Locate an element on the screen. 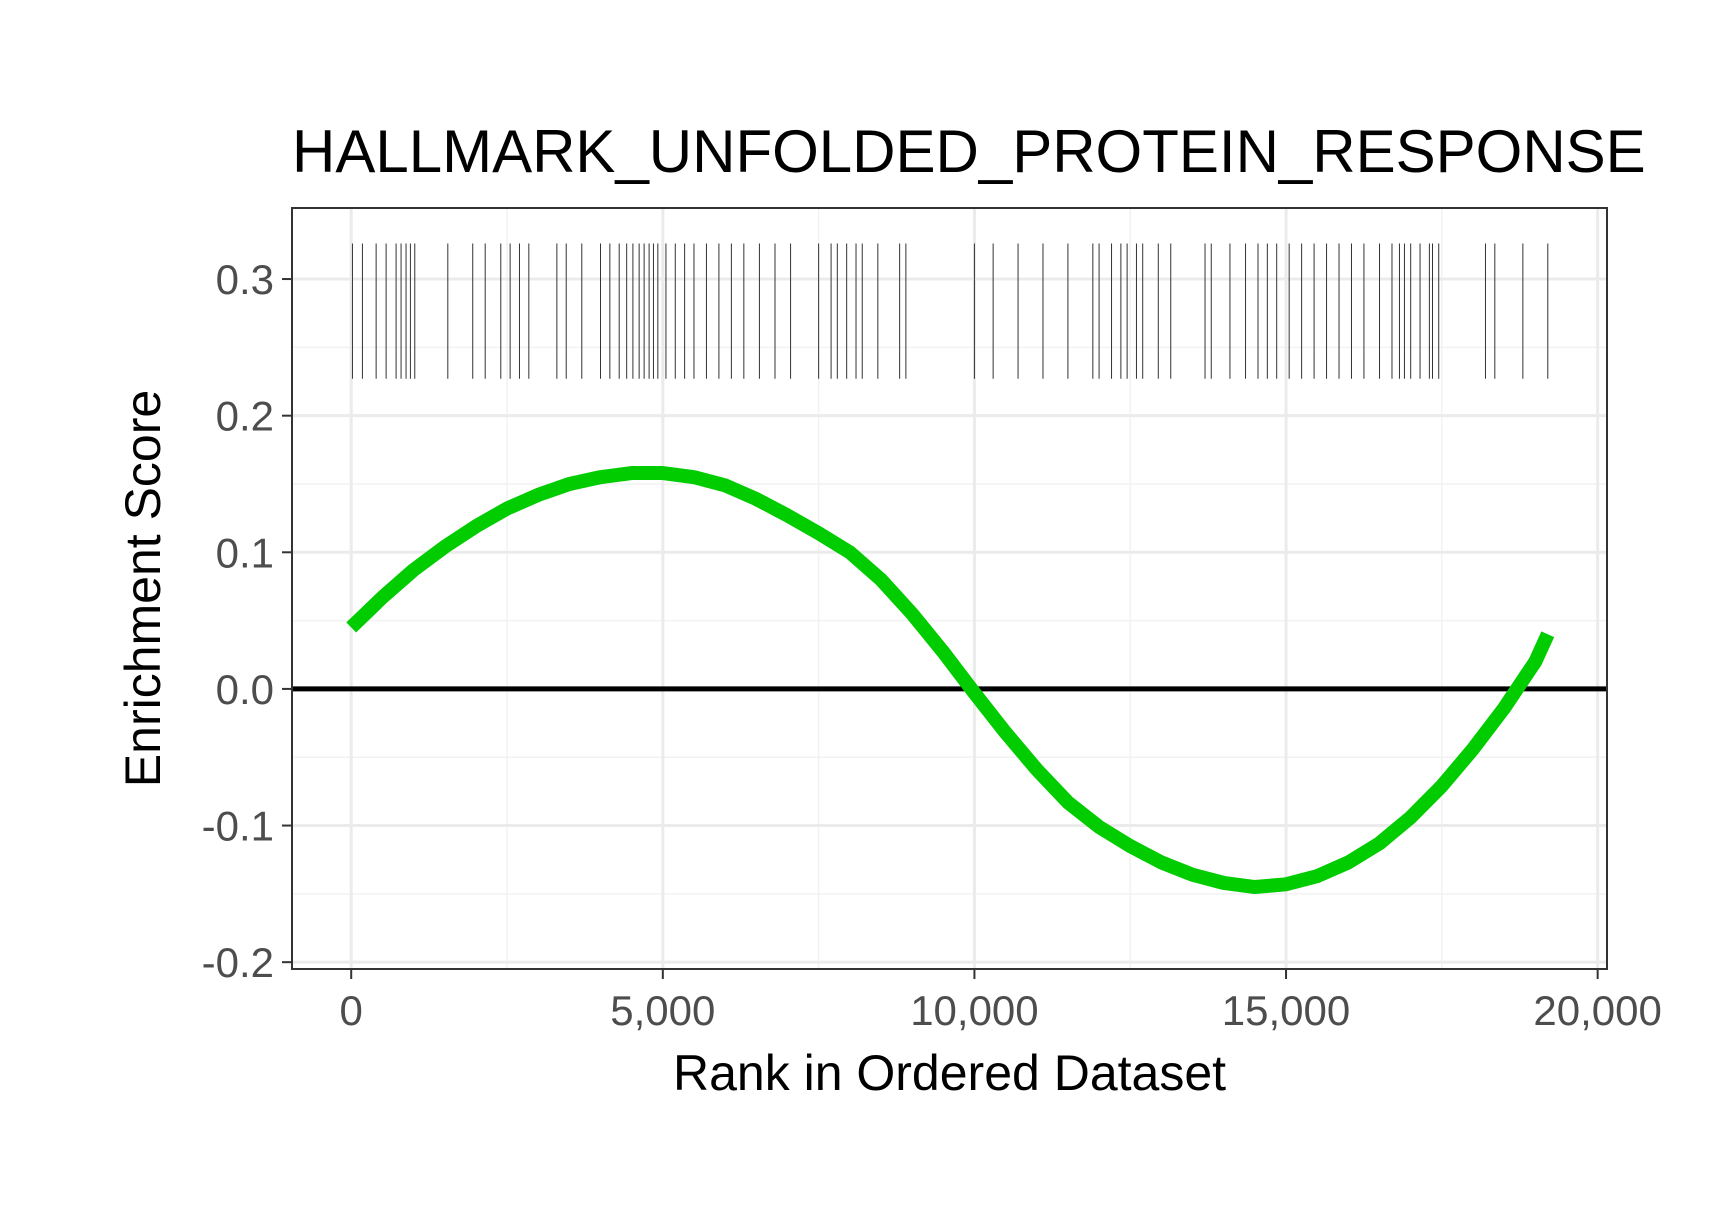 This screenshot has height=1226, width=1725. x-axis-title: Rank in Ordered Dataset is located at coordinates (949, 1073).